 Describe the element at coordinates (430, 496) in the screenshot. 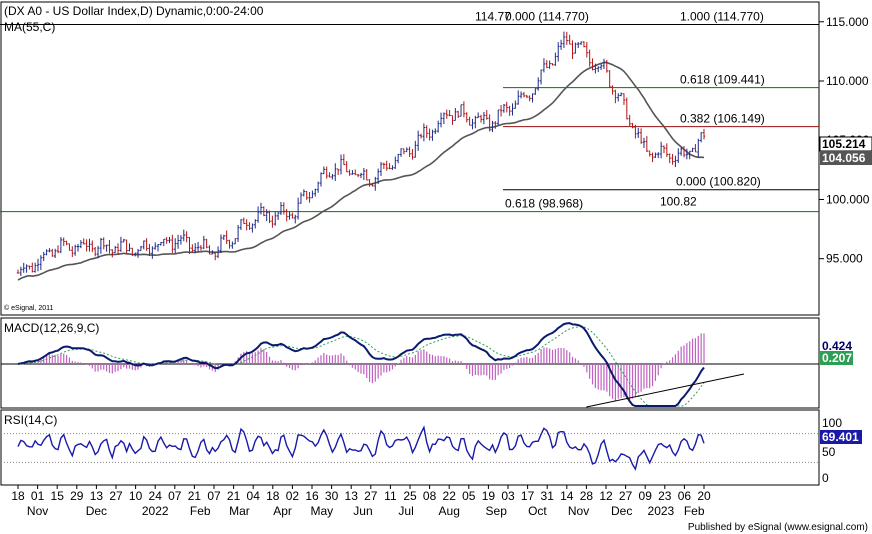

I see `date-tick-label: 08` at that location.